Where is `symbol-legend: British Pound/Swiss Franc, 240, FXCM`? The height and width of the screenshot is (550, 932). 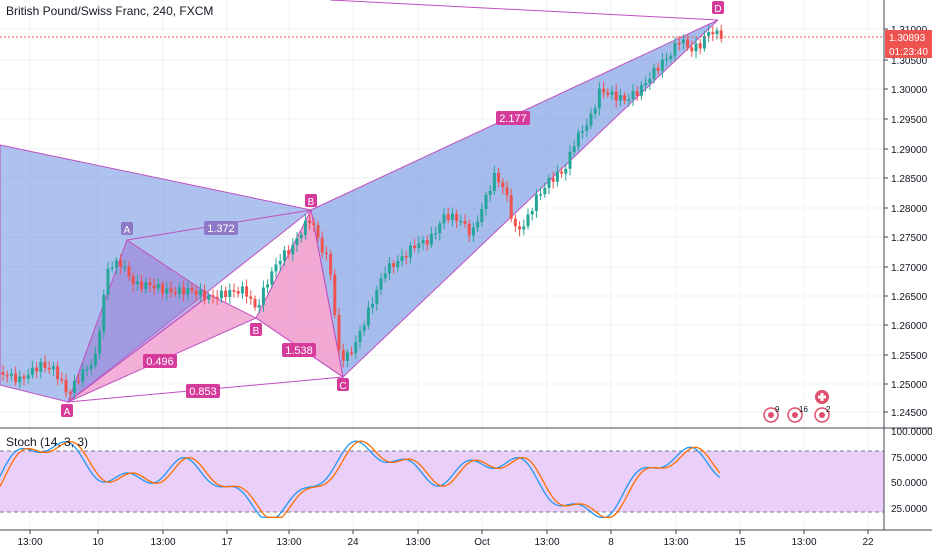 symbol-legend: British Pound/Swiss Franc, 240, FXCM is located at coordinates (110, 11).